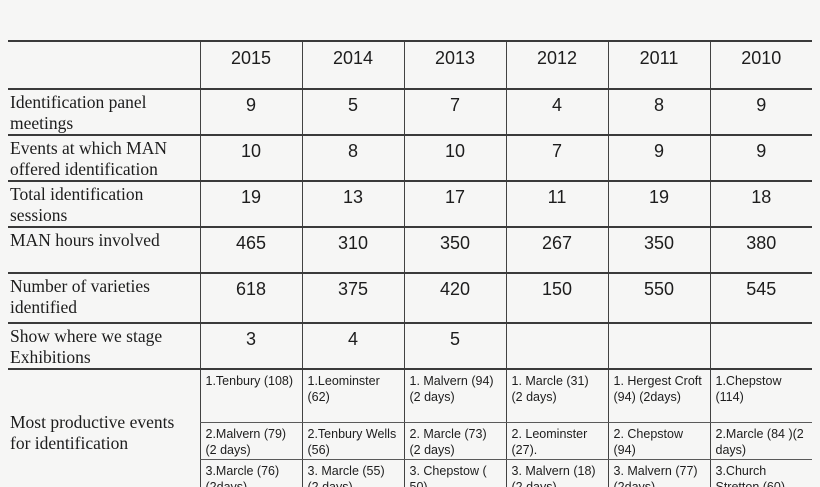 Image resolution: width=820 pixels, height=487 pixels. Describe the element at coordinates (250, 250) in the screenshot. I see `value-cell: 465` at that location.